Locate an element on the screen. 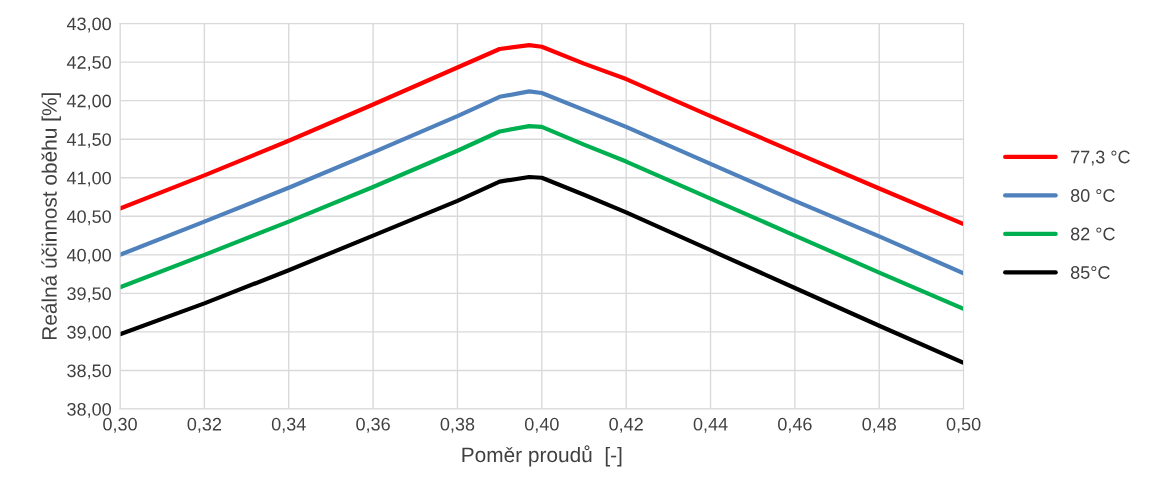 Image resolution: width=1154 pixels, height=491 pixels. legend-label: 80 °C is located at coordinates (1092, 195).